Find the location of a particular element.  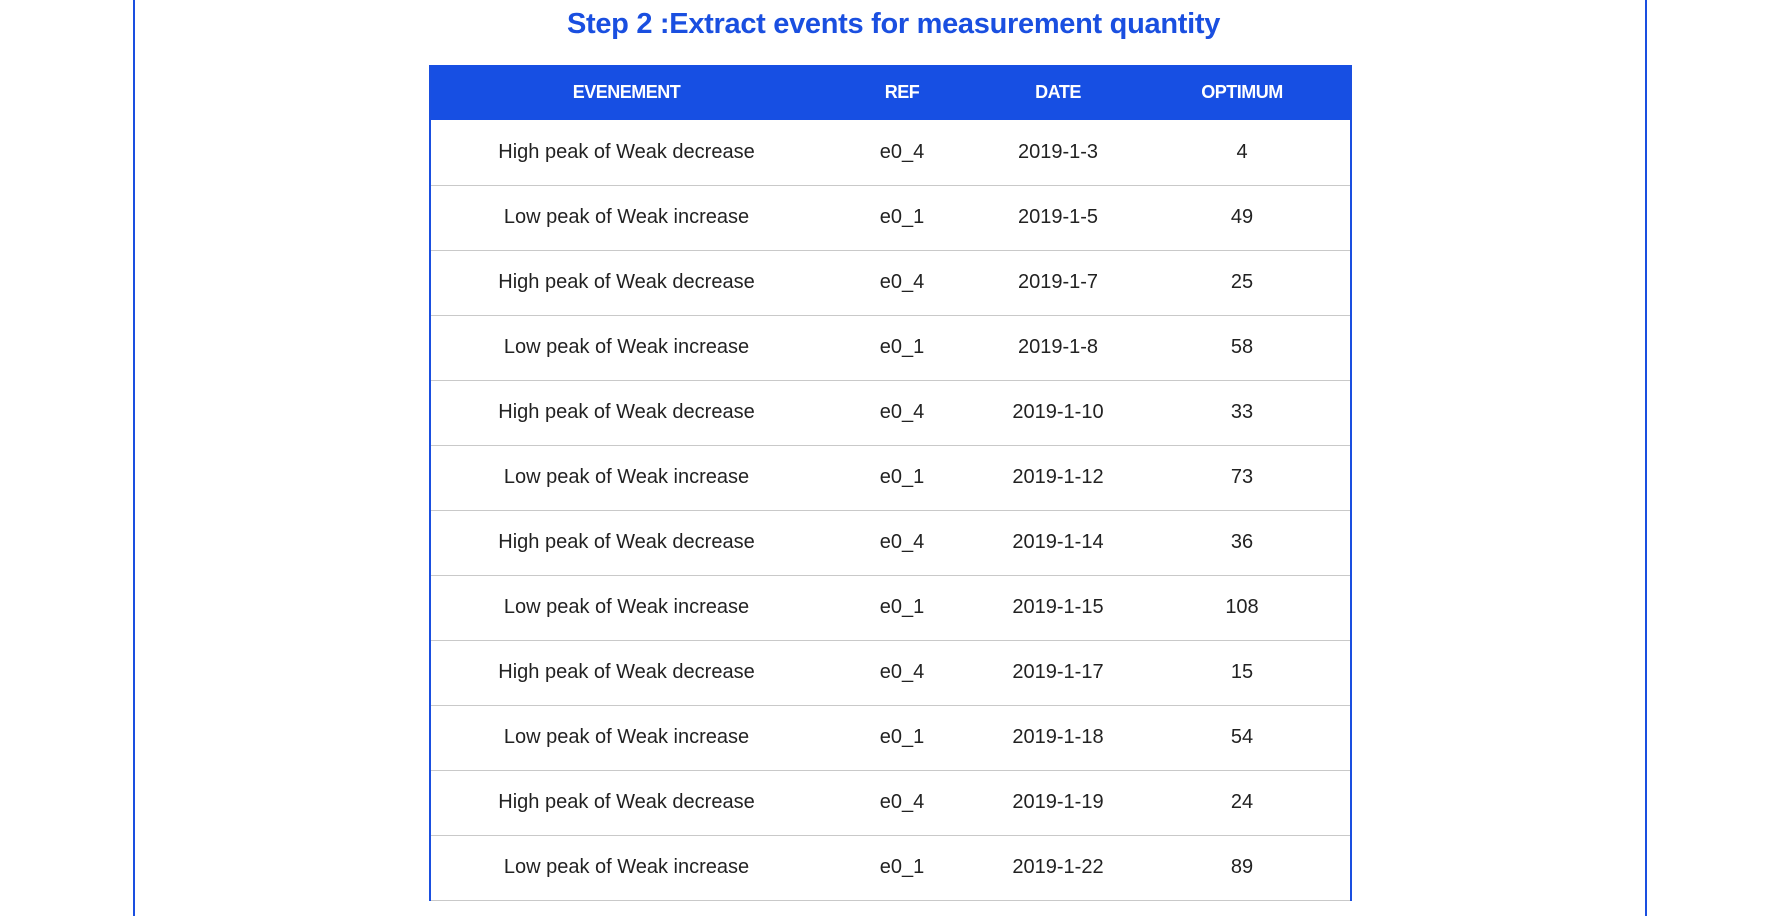

column-header-date: DATE is located at coordinates (1058, 92).